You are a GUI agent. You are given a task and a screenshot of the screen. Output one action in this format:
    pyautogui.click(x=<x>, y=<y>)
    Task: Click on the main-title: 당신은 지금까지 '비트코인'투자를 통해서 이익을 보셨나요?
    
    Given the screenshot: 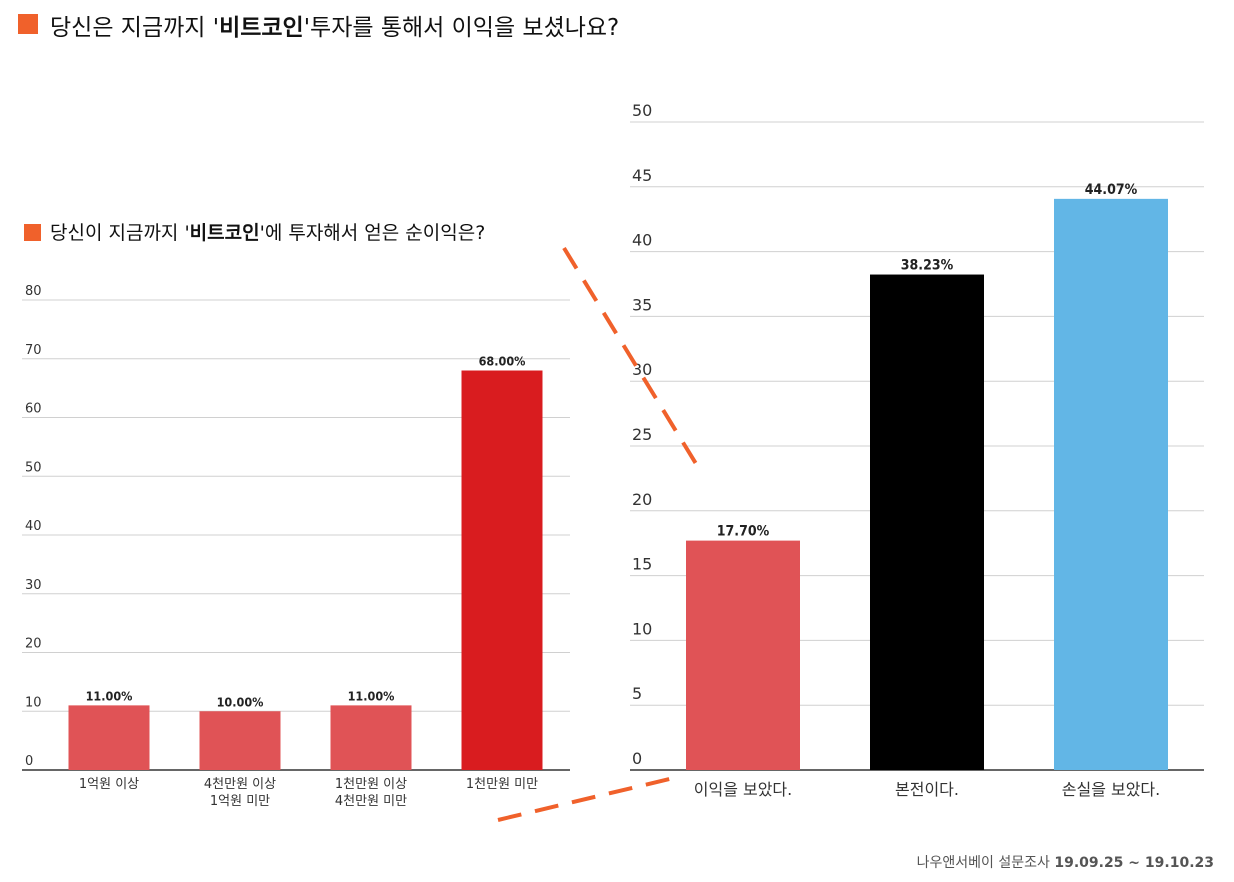 What is the action you would take?
    pyautogui.click(x=335, y=28)
    